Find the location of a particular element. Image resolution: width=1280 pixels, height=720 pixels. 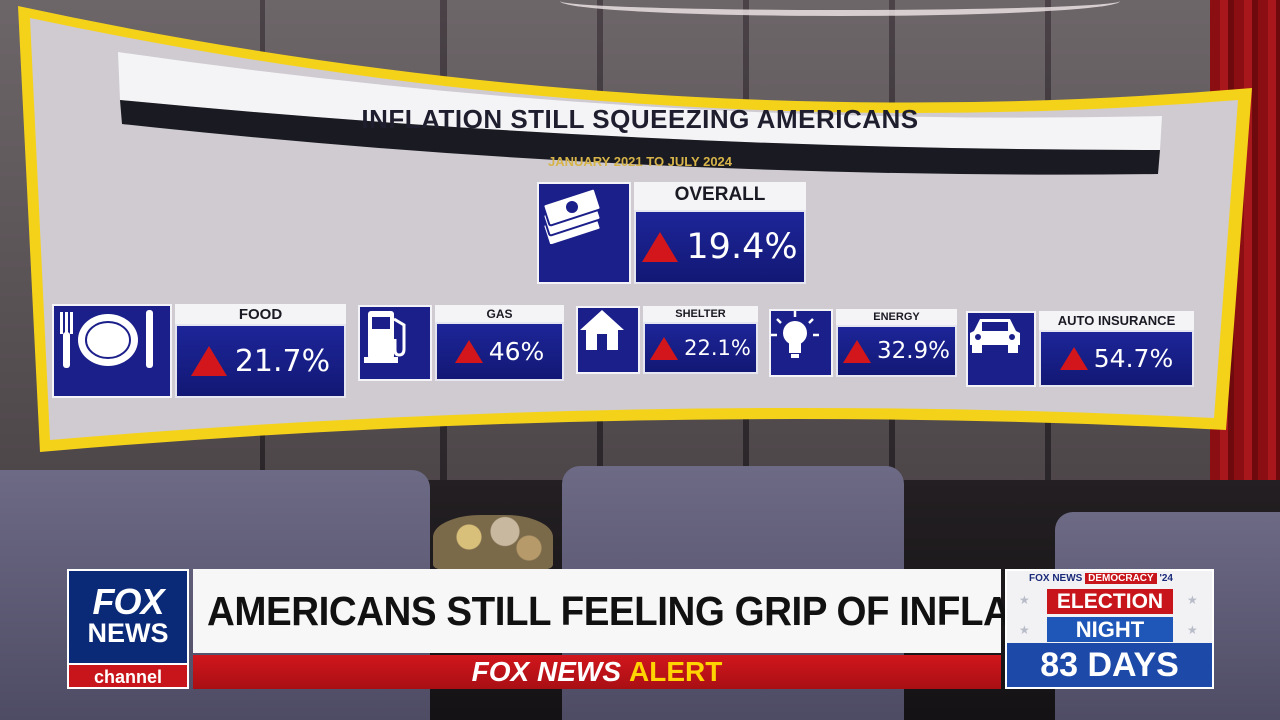

stat-value-box: 21.7% is located at coordinates (260, 361).